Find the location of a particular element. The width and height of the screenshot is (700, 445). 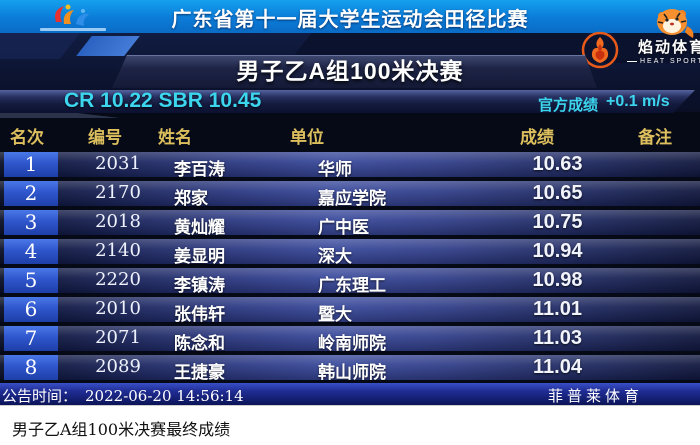

bib-cell: 2010 is located at coordinates (118, 308).